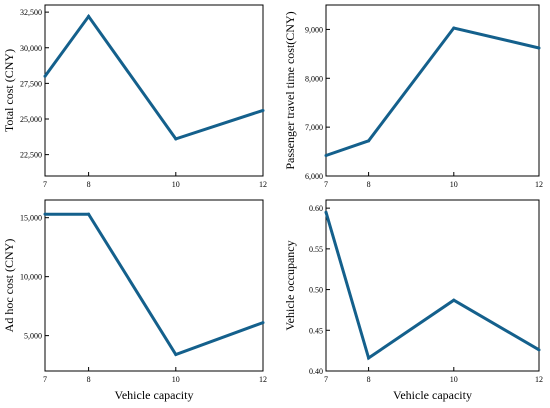 Image resolution: width=550 pixels, height=408 pixels. Describe the element at coordinates (314, 176) in the screenshot. I see `y-tick-label: 6,000` at that location.